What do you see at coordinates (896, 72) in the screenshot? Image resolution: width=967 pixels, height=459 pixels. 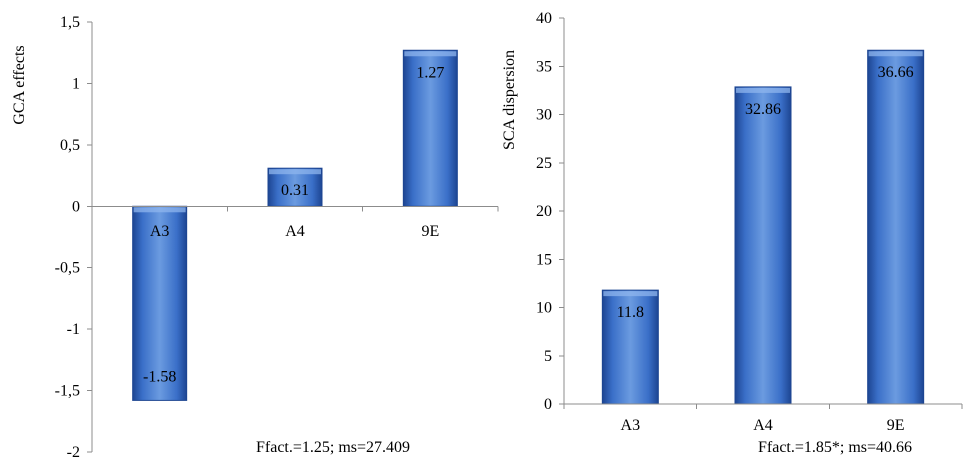 I see `data-label: 36.66` at bounding box center [896, 72].